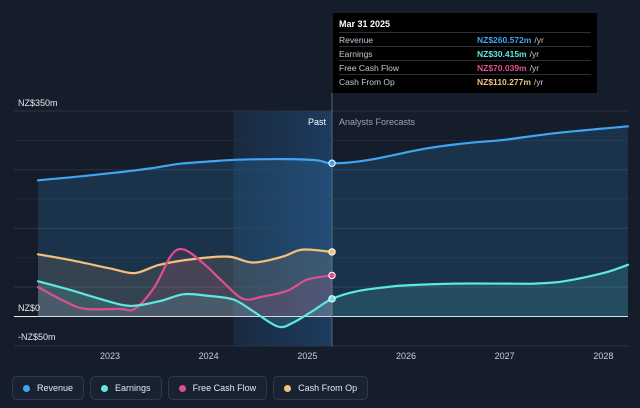  I want to click on legend-item-cash-from-op: Cash From Op, so click(321, 388).